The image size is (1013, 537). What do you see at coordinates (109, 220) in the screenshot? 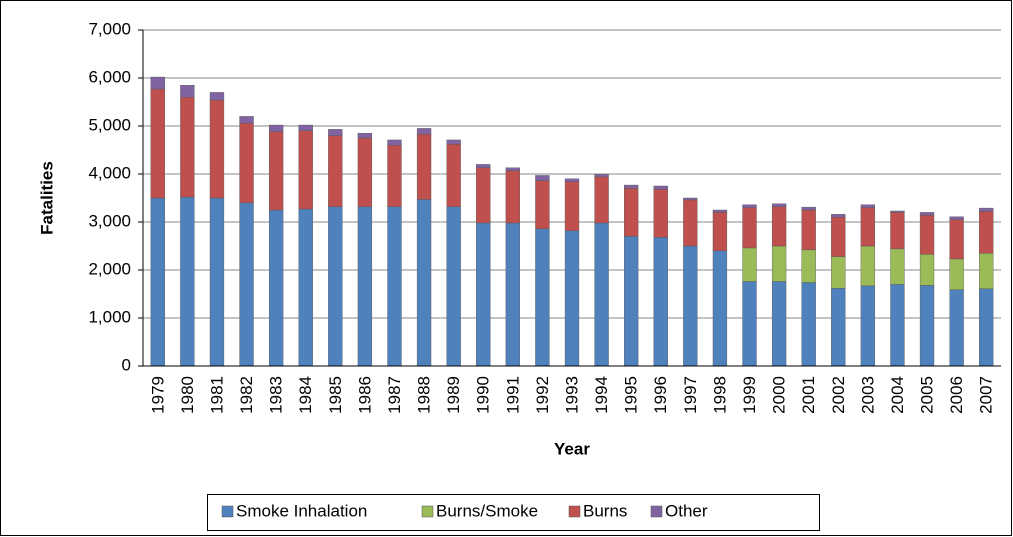
I see `y-tick-label: 3,000` at bounding box center [109, 220].